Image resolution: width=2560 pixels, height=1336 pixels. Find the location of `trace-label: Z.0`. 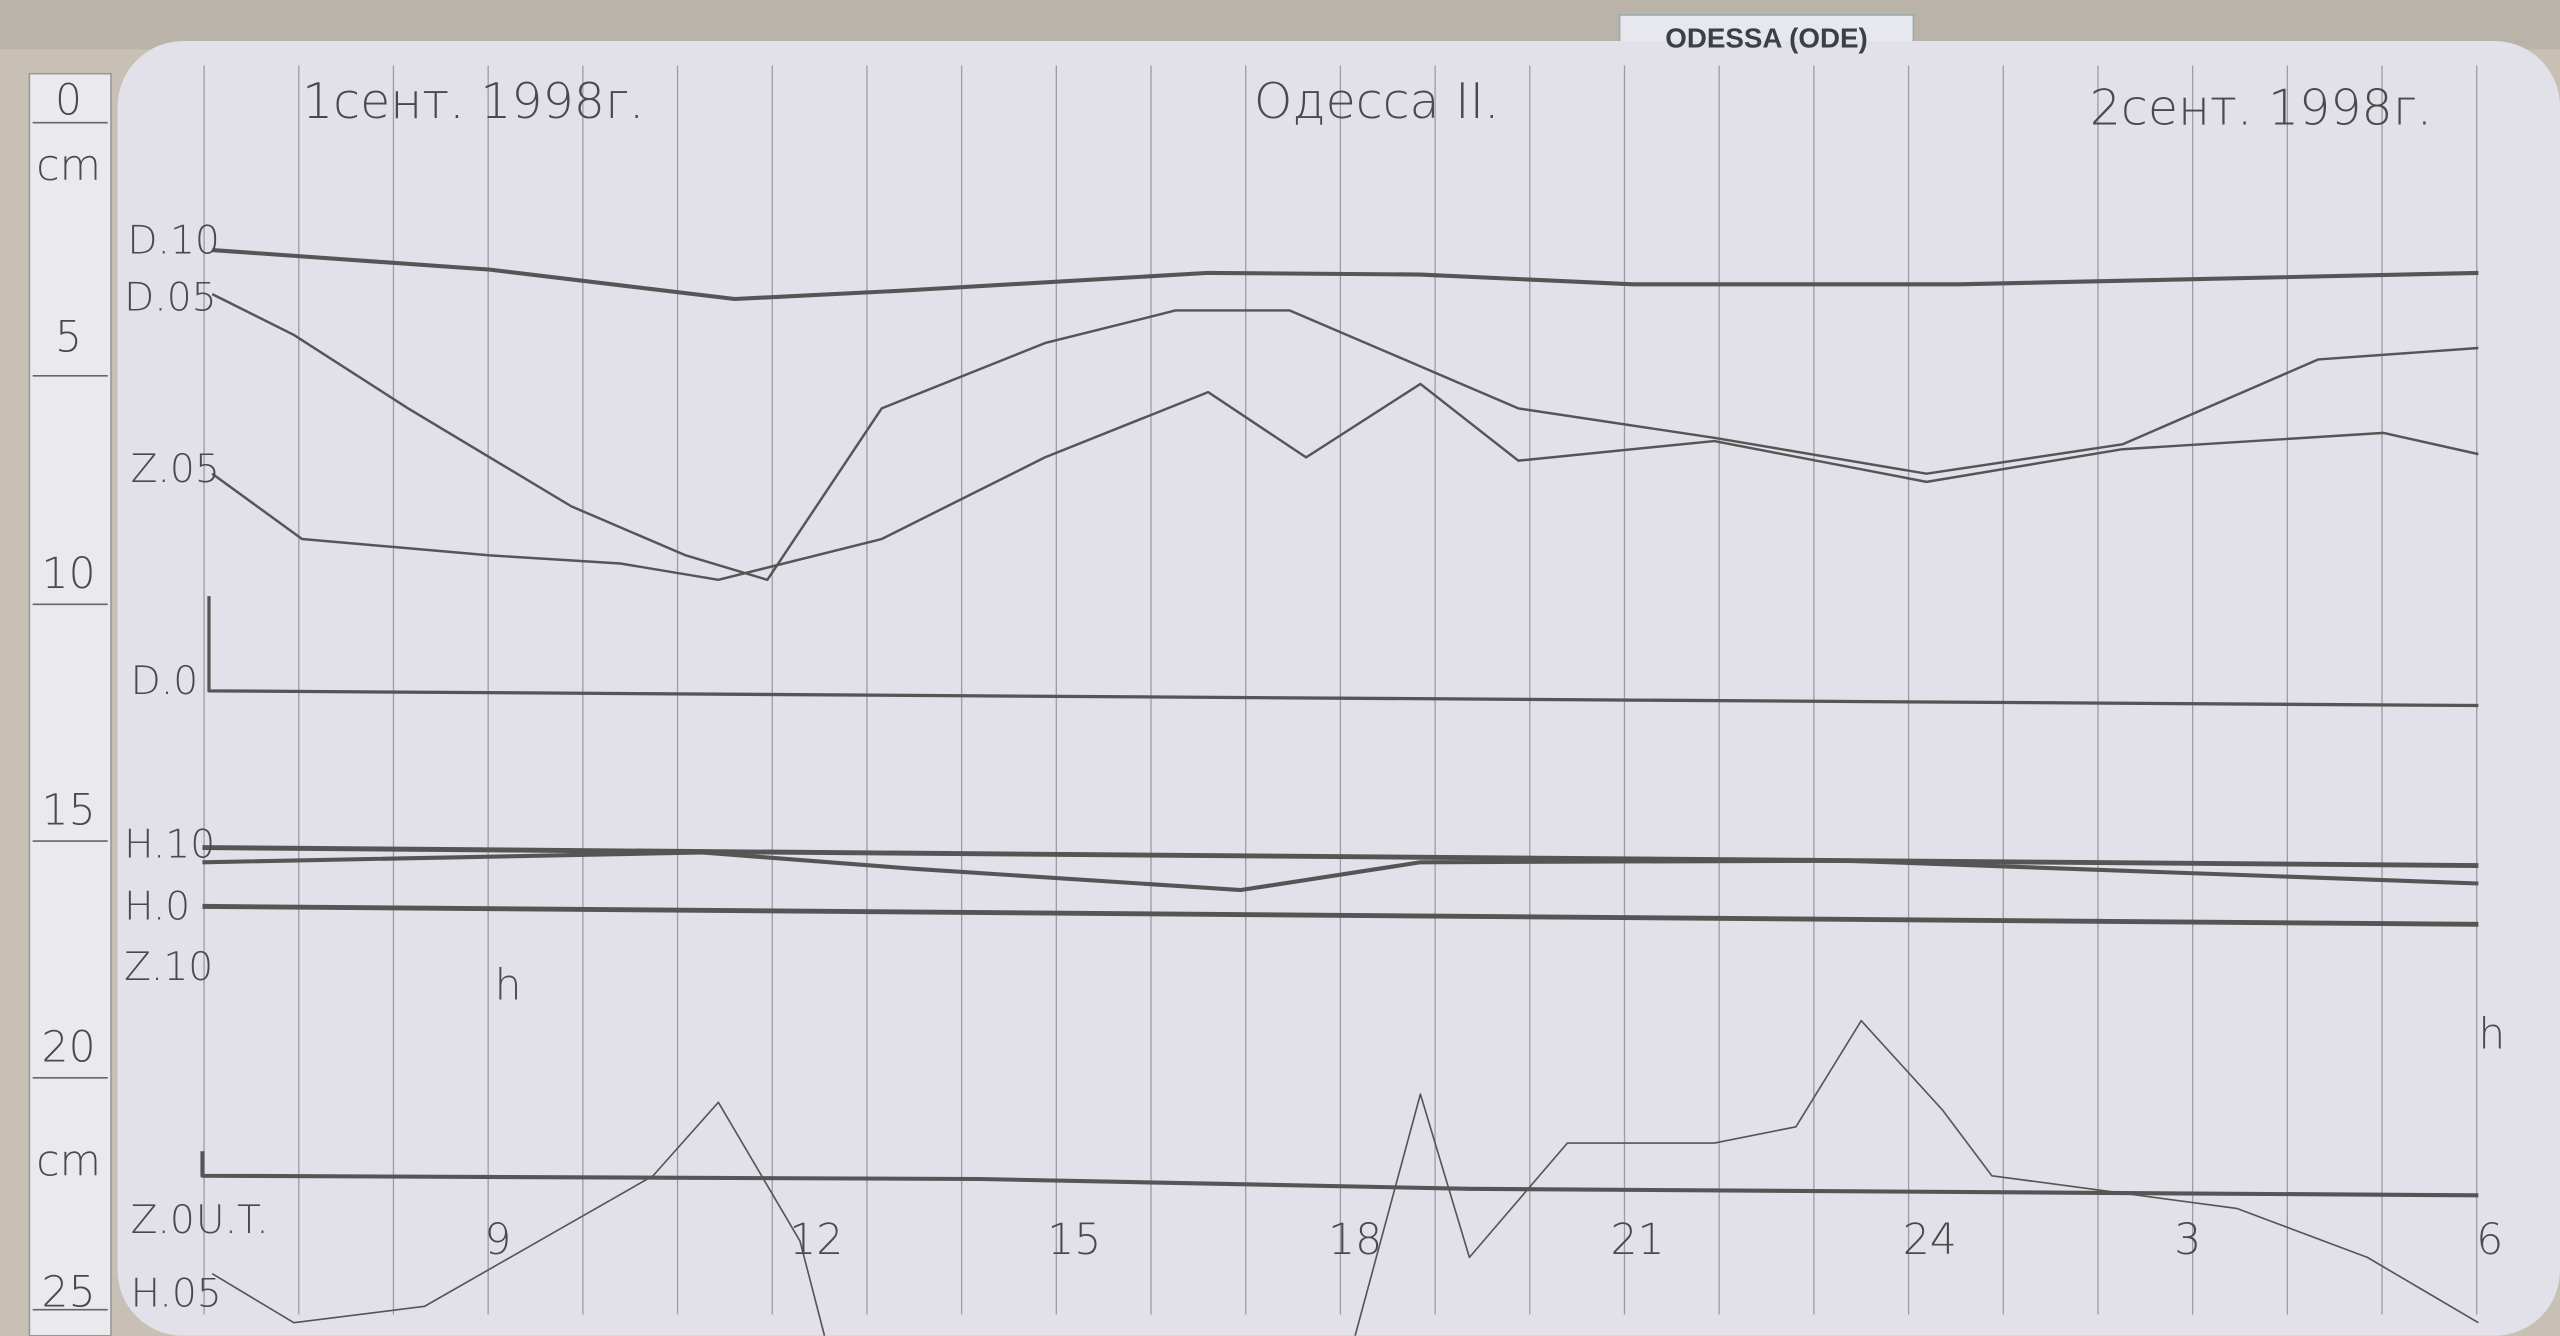

trace-label: Z.0 is located at coordinates (163, 1220).